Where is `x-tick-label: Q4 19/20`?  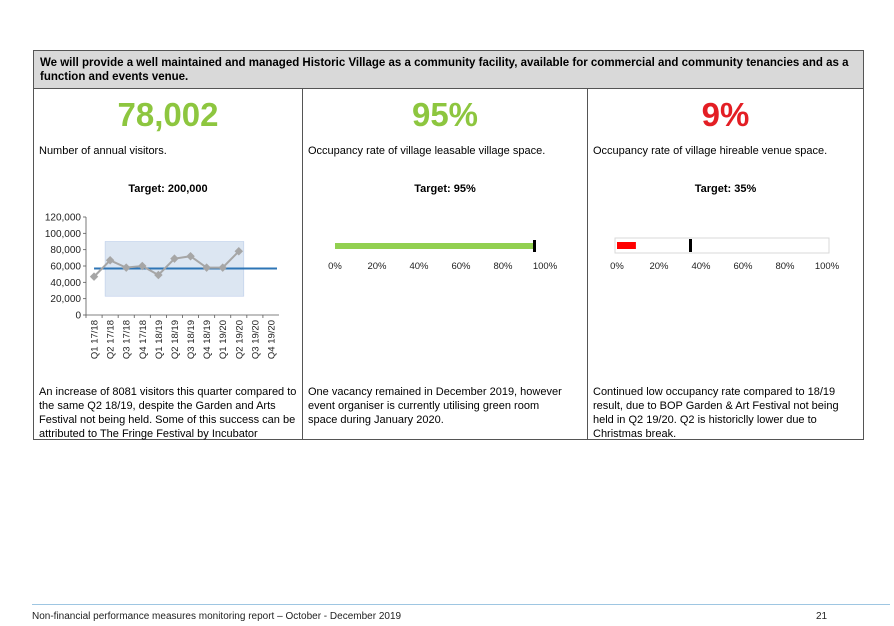 x-tick-label: Q4 19/20 is located at coordinates (271, 339).